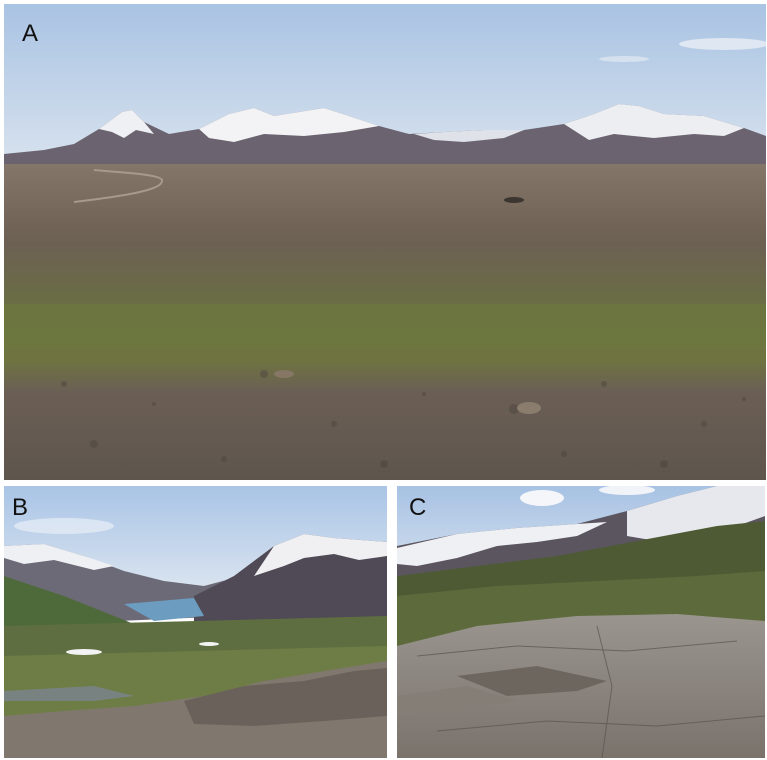 The height and width of the screenshot is (760, 767). Describe the element at coordinates (418, 507) in the screenshot. I see `panel-label-c: C` at that location.